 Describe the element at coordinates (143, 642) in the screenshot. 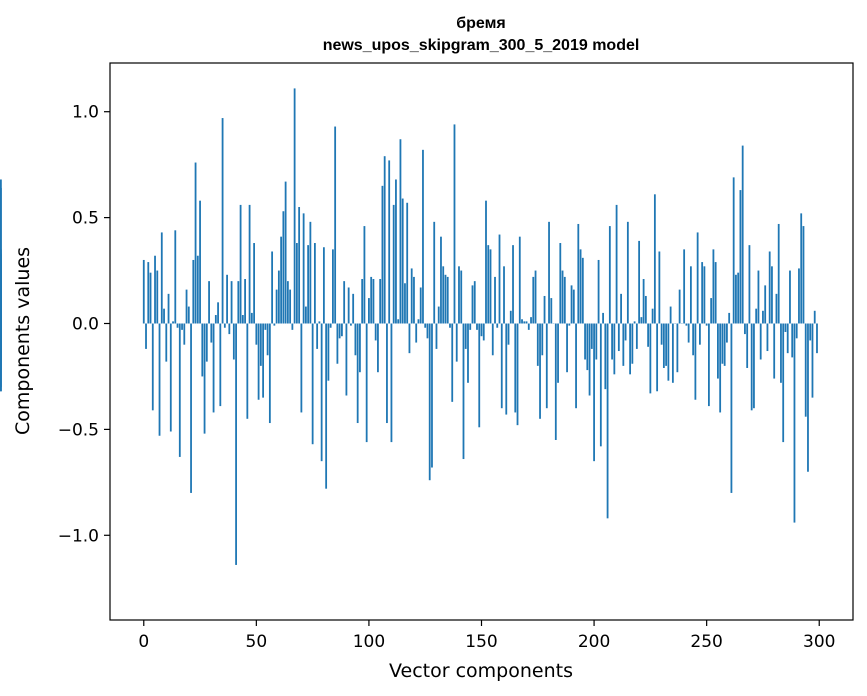

I see `x-tick-label: 0` at that location.